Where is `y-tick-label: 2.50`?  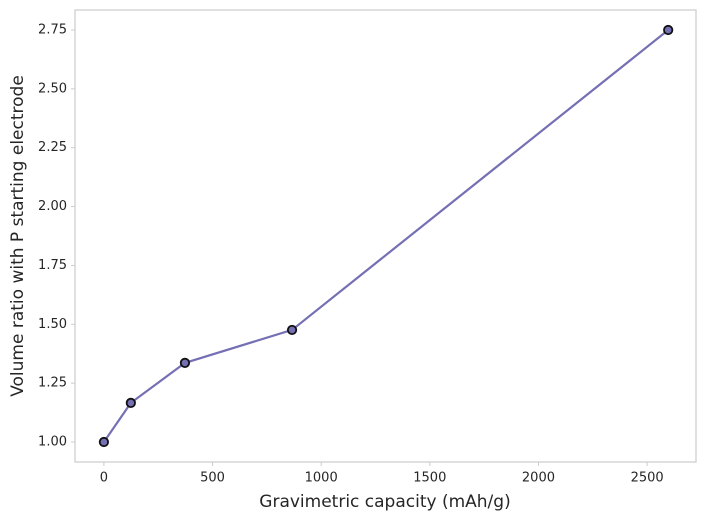 y-tick-label: 2.50 is located at coordinates (52, 88).